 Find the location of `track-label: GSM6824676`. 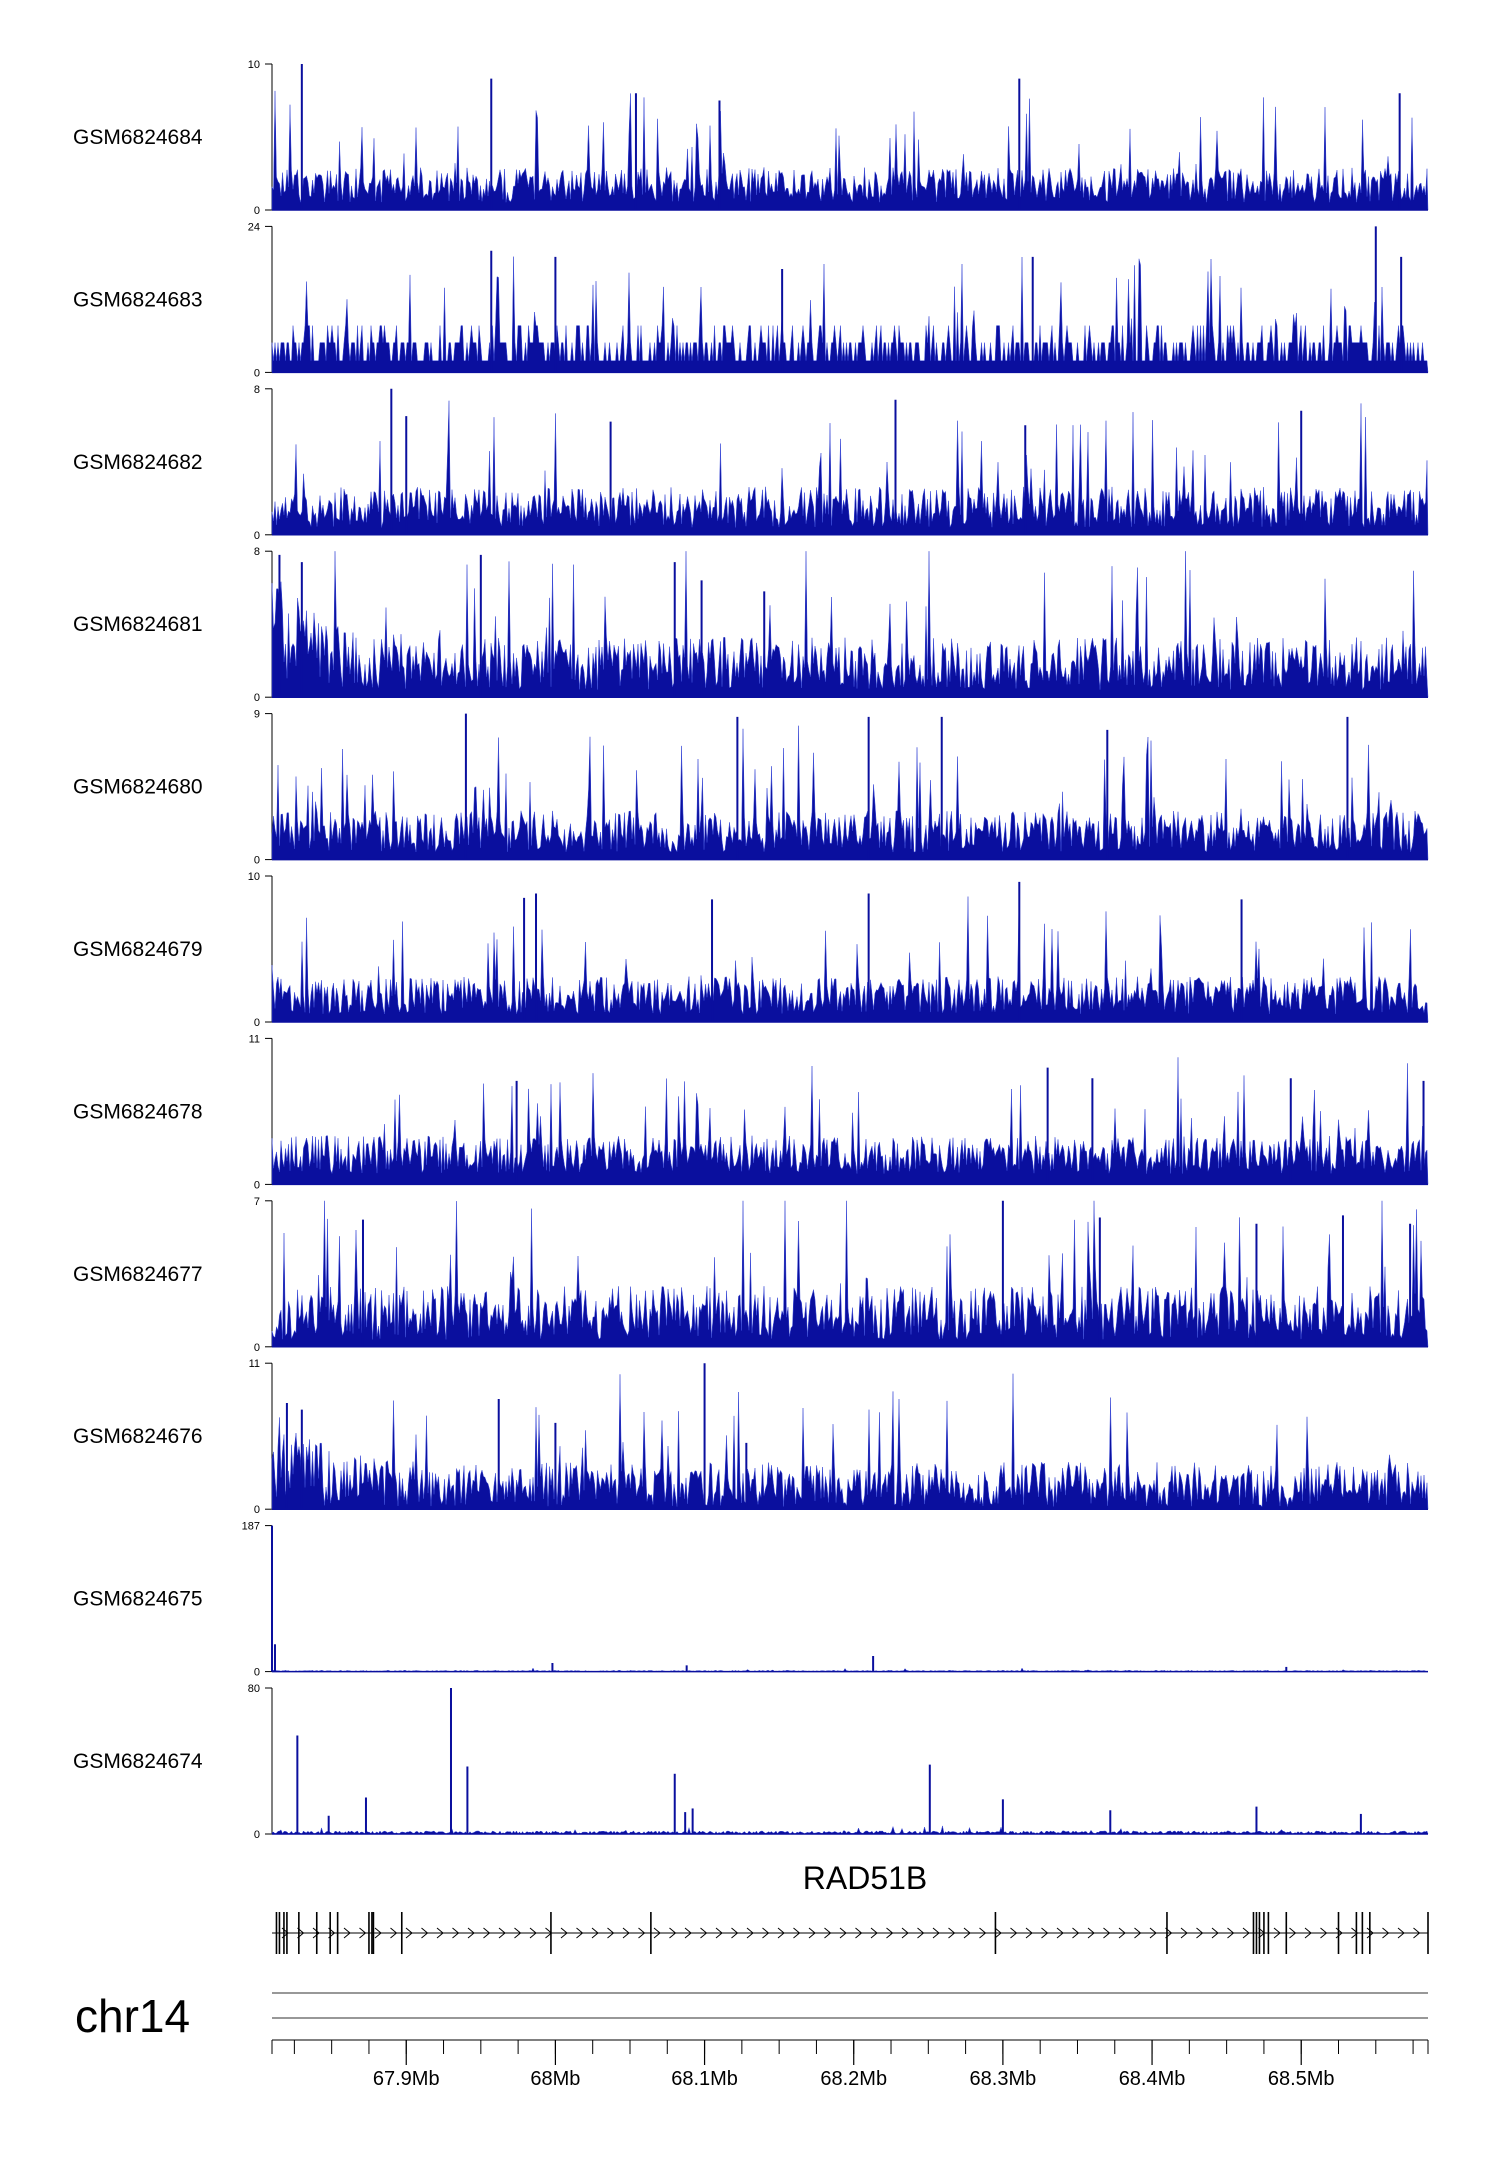

track-label: GSM6824676 is located at coordinates (138, 1436).